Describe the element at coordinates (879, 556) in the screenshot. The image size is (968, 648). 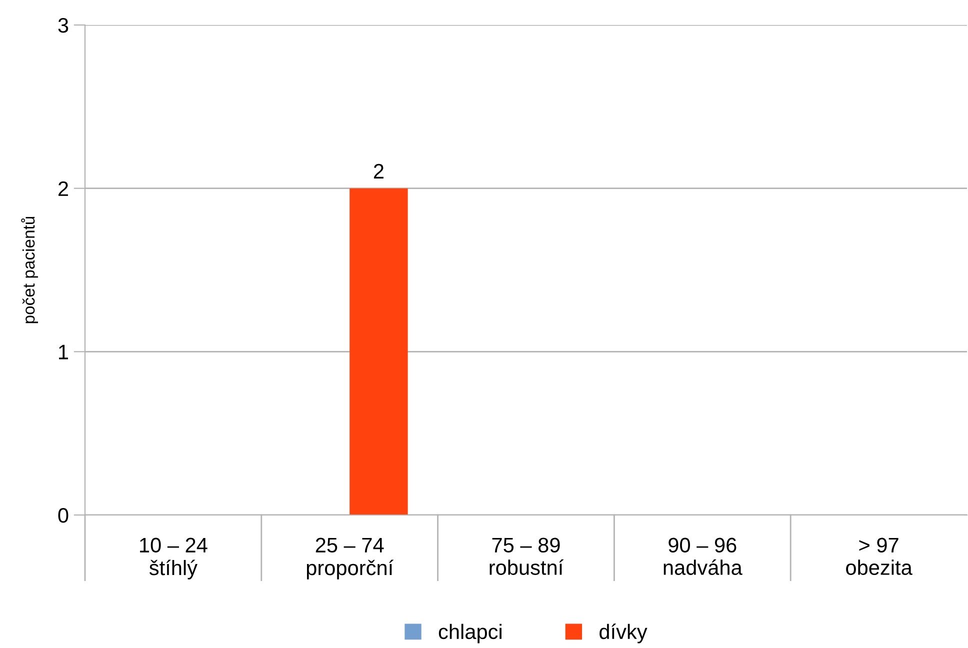
I see `x-tick-label: > 97 obezita` at that location.